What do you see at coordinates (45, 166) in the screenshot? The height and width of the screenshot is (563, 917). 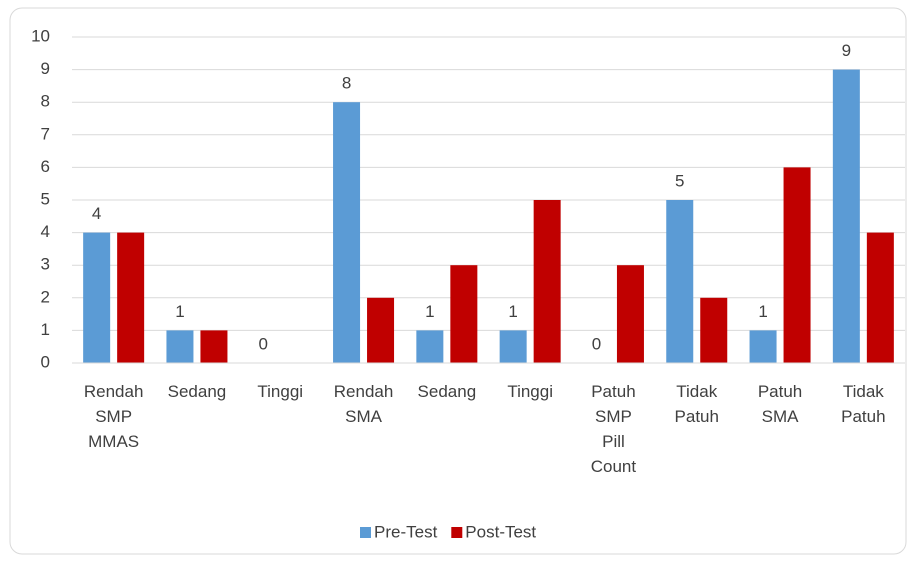 I see `y-tick-label: 6` at bounding box center [45, 166].